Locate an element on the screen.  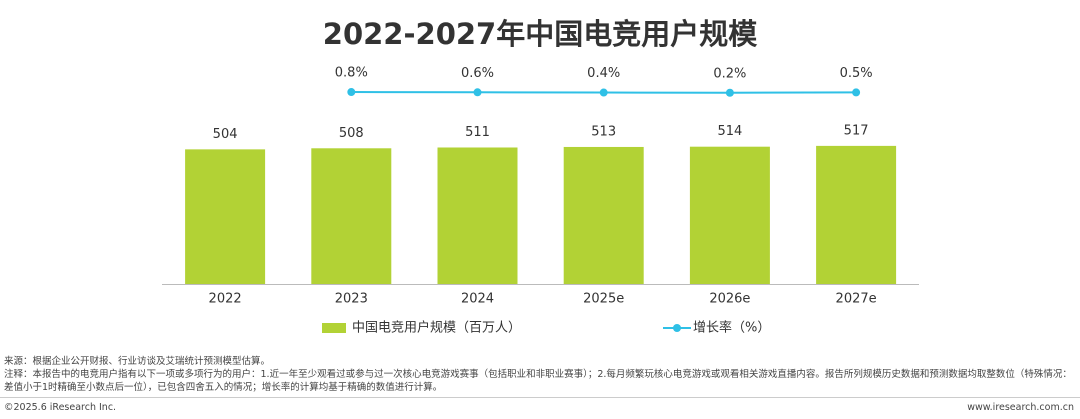
x-tick-label: 2023 is located at coordinates (351, 299).